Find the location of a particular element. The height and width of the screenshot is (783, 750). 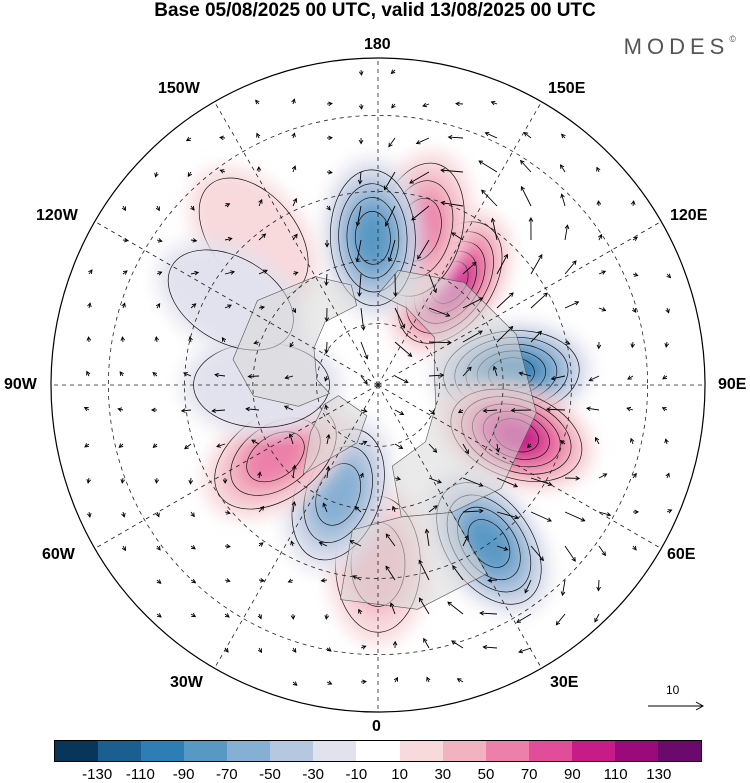

reference-vector-label: 10 is located at coordinates (673, 690).